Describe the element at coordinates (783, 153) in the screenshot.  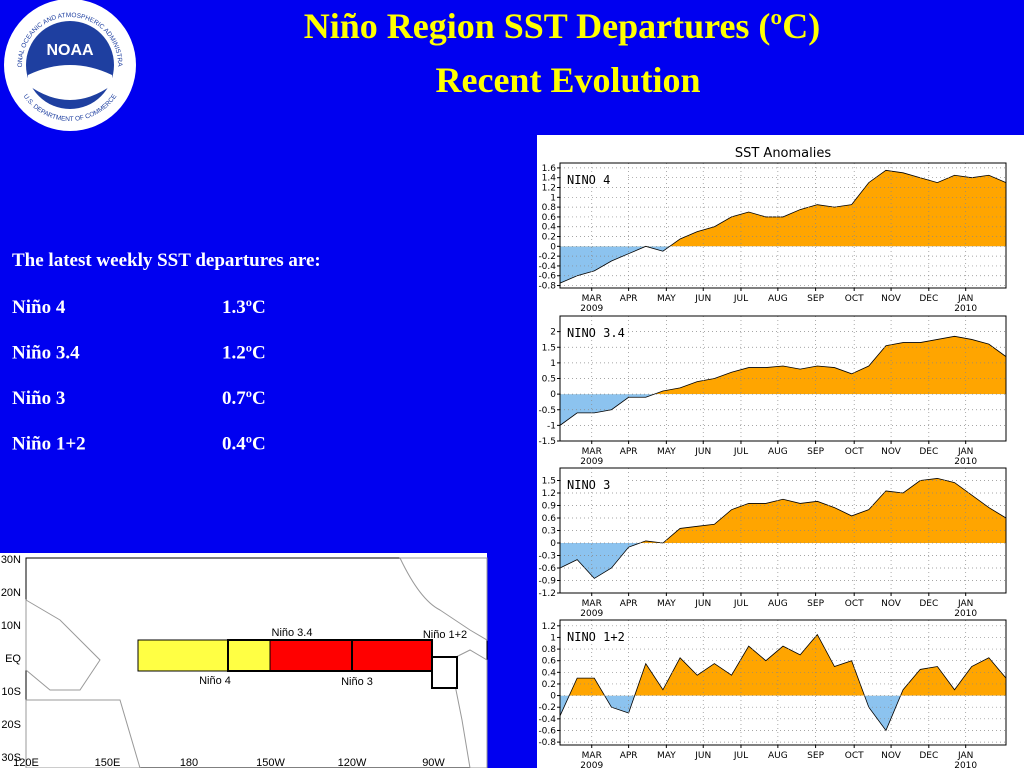
I see `panel-title: SST Anomalies` at that location.